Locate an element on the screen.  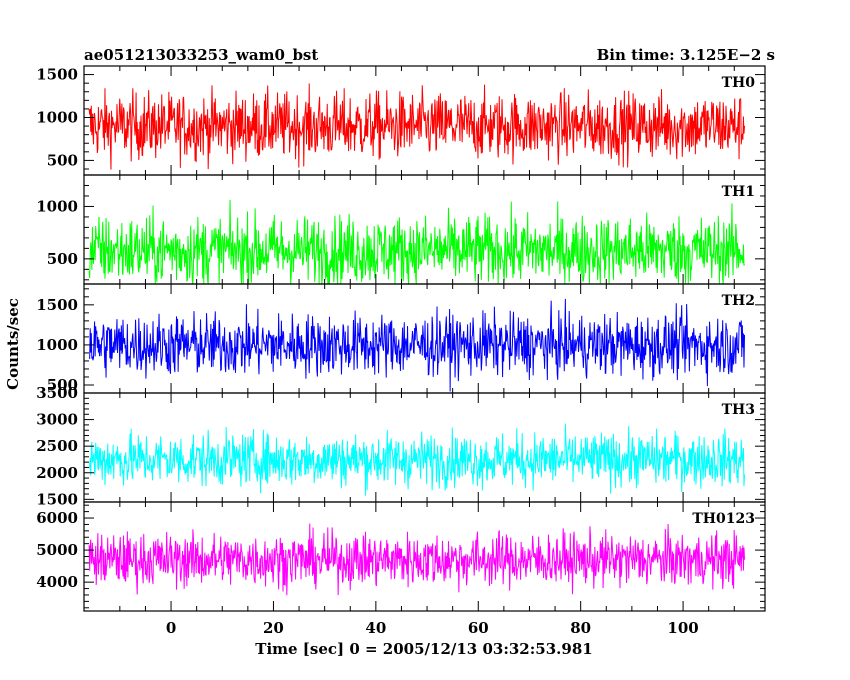
series-th3 is located at coordinates (417, 459).